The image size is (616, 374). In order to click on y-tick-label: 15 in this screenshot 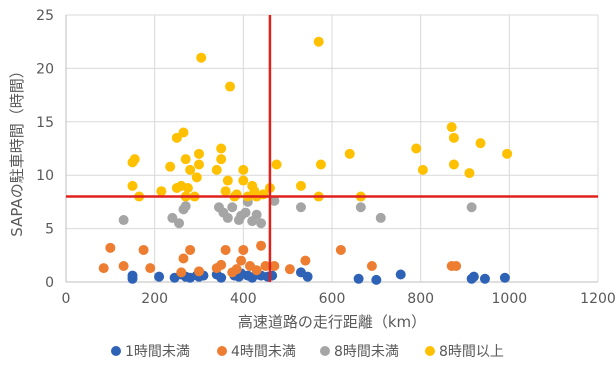, I will do `click(45, 123)`.